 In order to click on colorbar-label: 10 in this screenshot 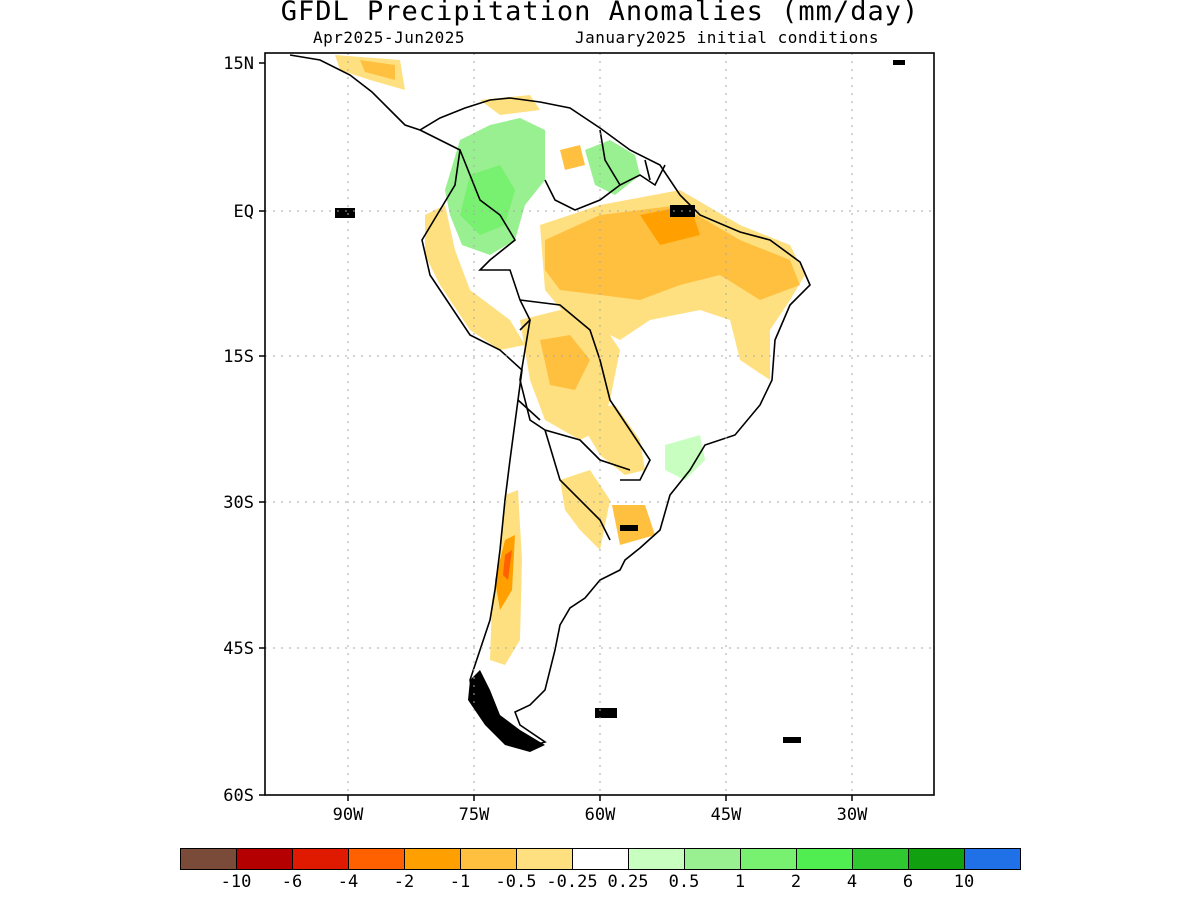, I will do `click(964, 882)`.